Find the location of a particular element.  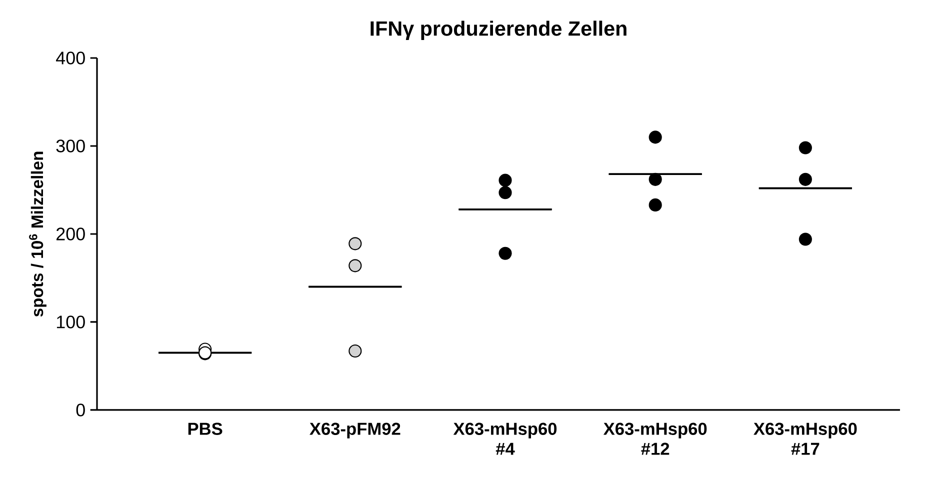

y-tick-label: 200 is located at coordinates (70, 234).